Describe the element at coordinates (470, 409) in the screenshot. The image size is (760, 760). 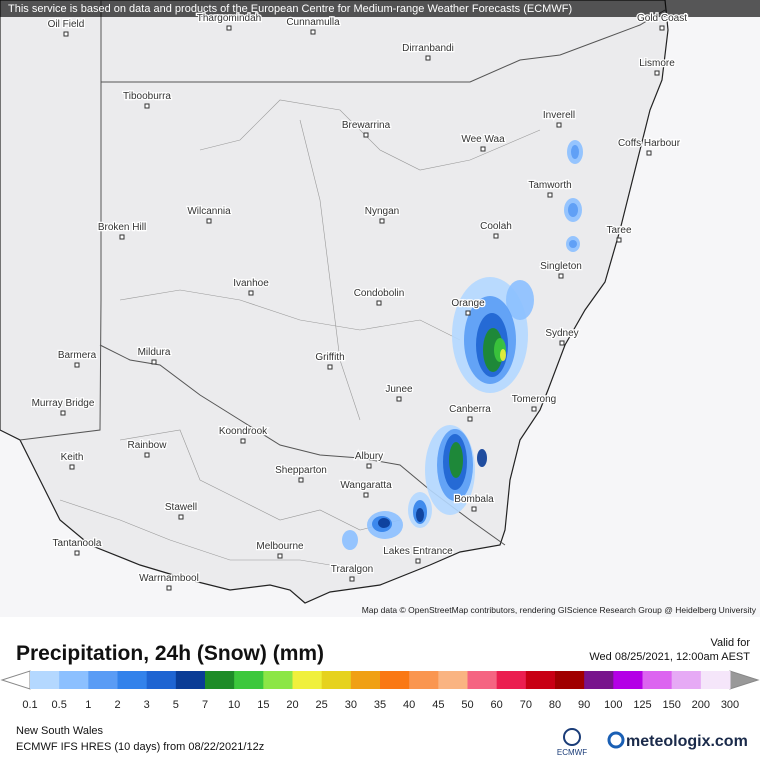
I see `place-label: Canberra` at that location.